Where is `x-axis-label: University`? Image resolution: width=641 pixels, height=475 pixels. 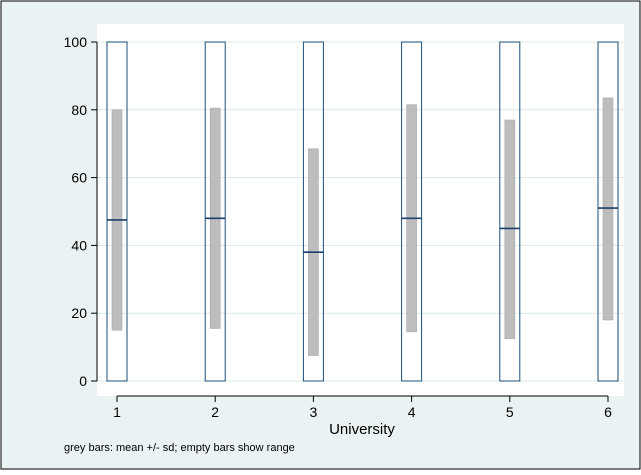 x-axis-label: University is located at coordinates (362, 429).